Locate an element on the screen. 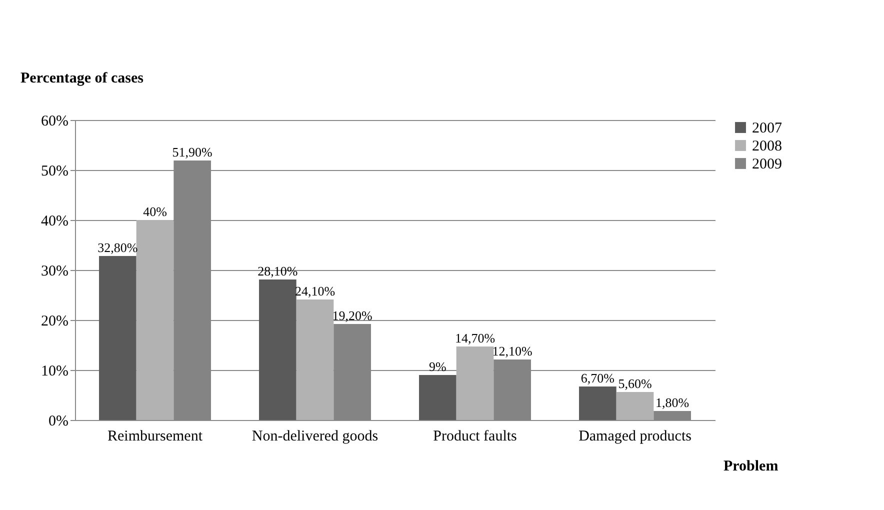 The image size is (884, 510). x-tick-label: Non-delivered goods is located at coordinates (315, 436).